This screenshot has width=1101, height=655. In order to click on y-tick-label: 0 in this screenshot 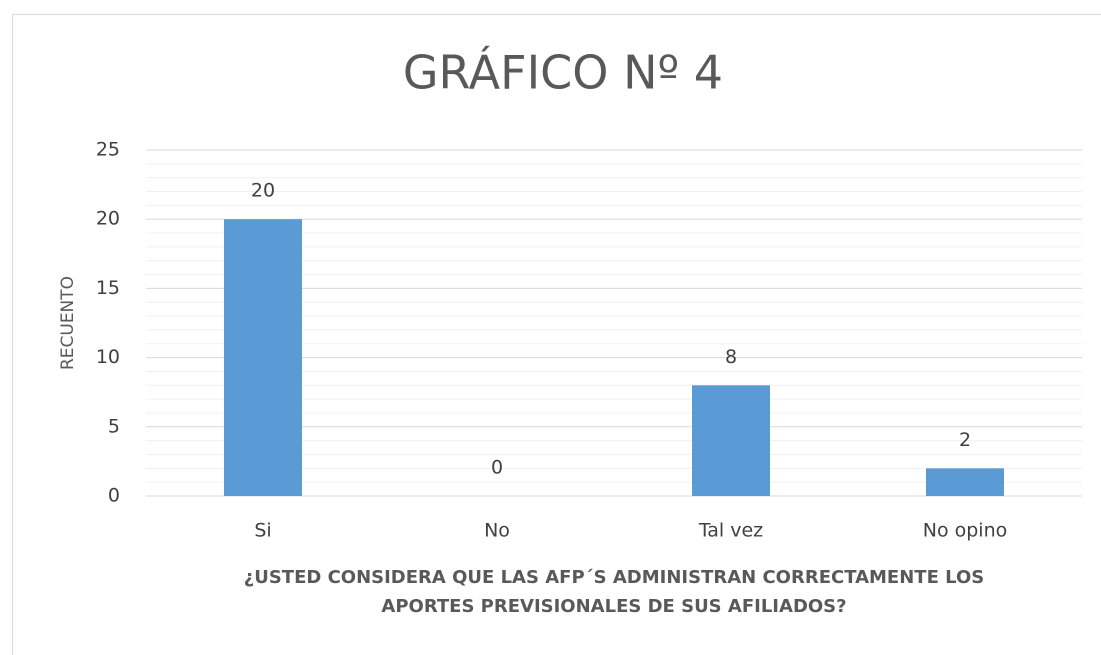, I will do `click(114, 496)`.